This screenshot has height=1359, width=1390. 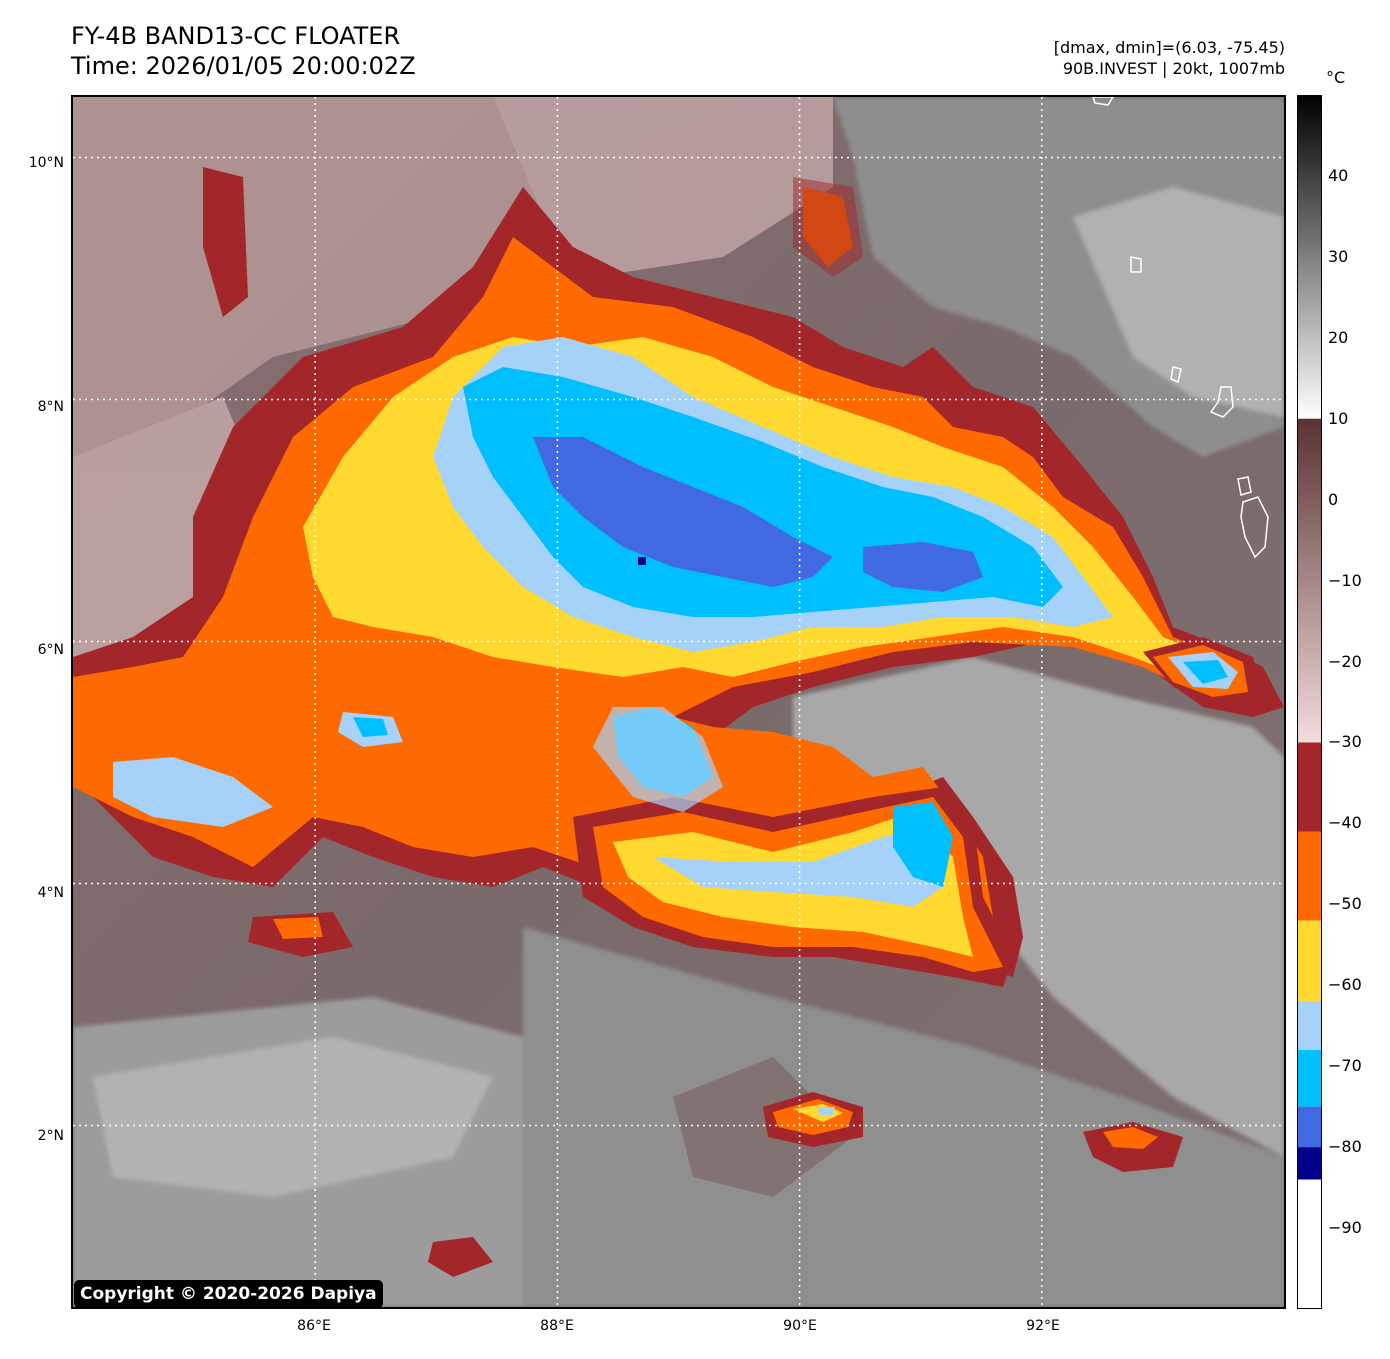 I want to click on colorbar-tick-label: −20, so click(x=1345, y=661).